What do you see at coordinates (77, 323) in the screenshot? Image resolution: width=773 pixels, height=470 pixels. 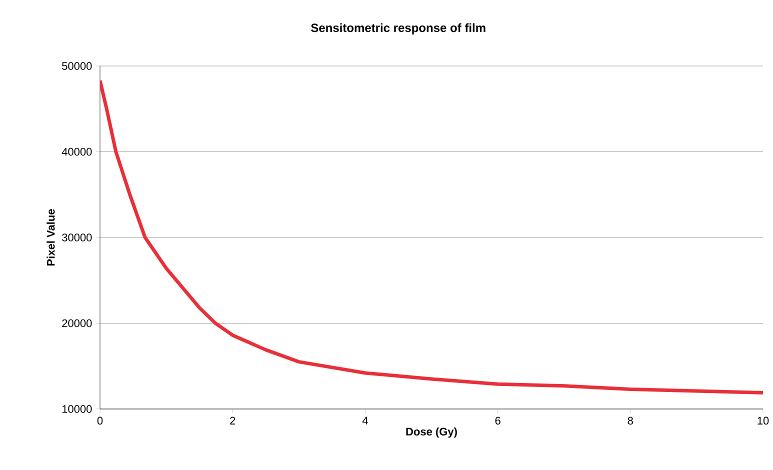 I see `y-tick-label: 20000` at bounding box center [77, 323].